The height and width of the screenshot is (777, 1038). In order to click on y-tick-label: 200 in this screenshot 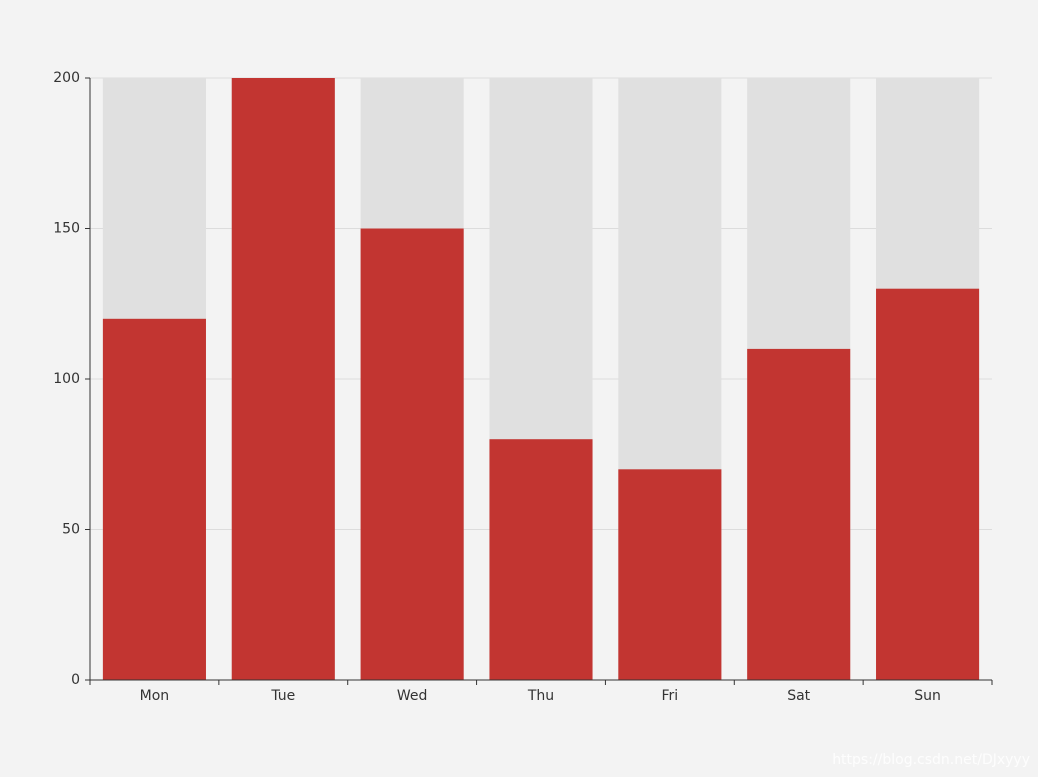, I will do `click(66, 78)`.